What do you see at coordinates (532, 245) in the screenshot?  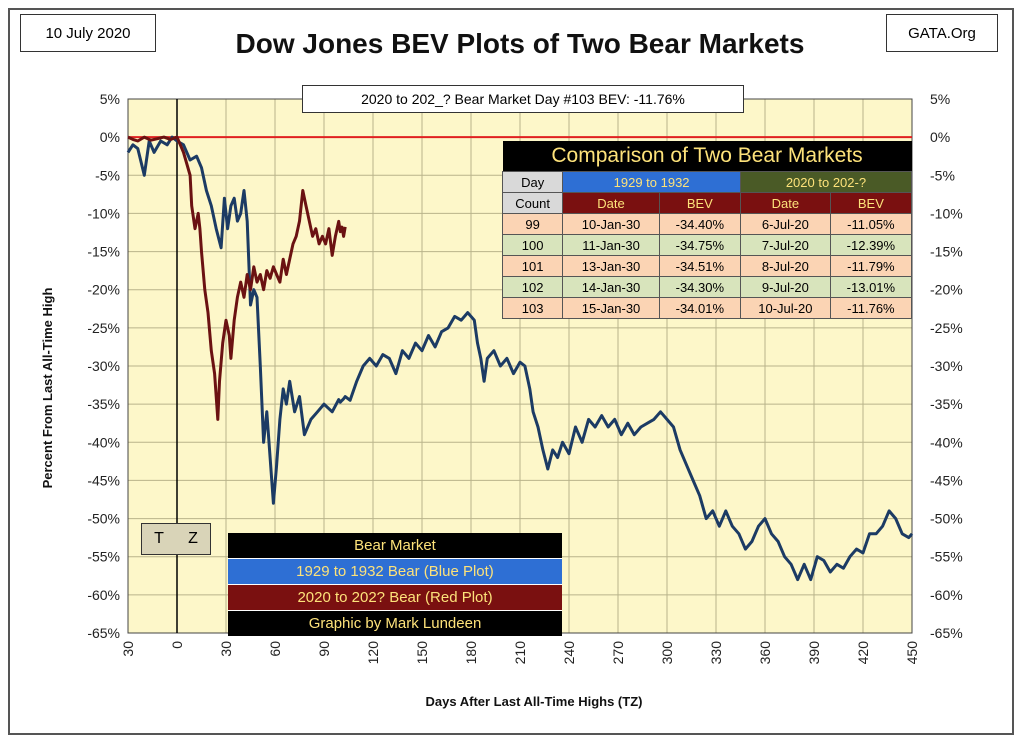 I see `cell-day: 100` at bounding box center [532, 245].